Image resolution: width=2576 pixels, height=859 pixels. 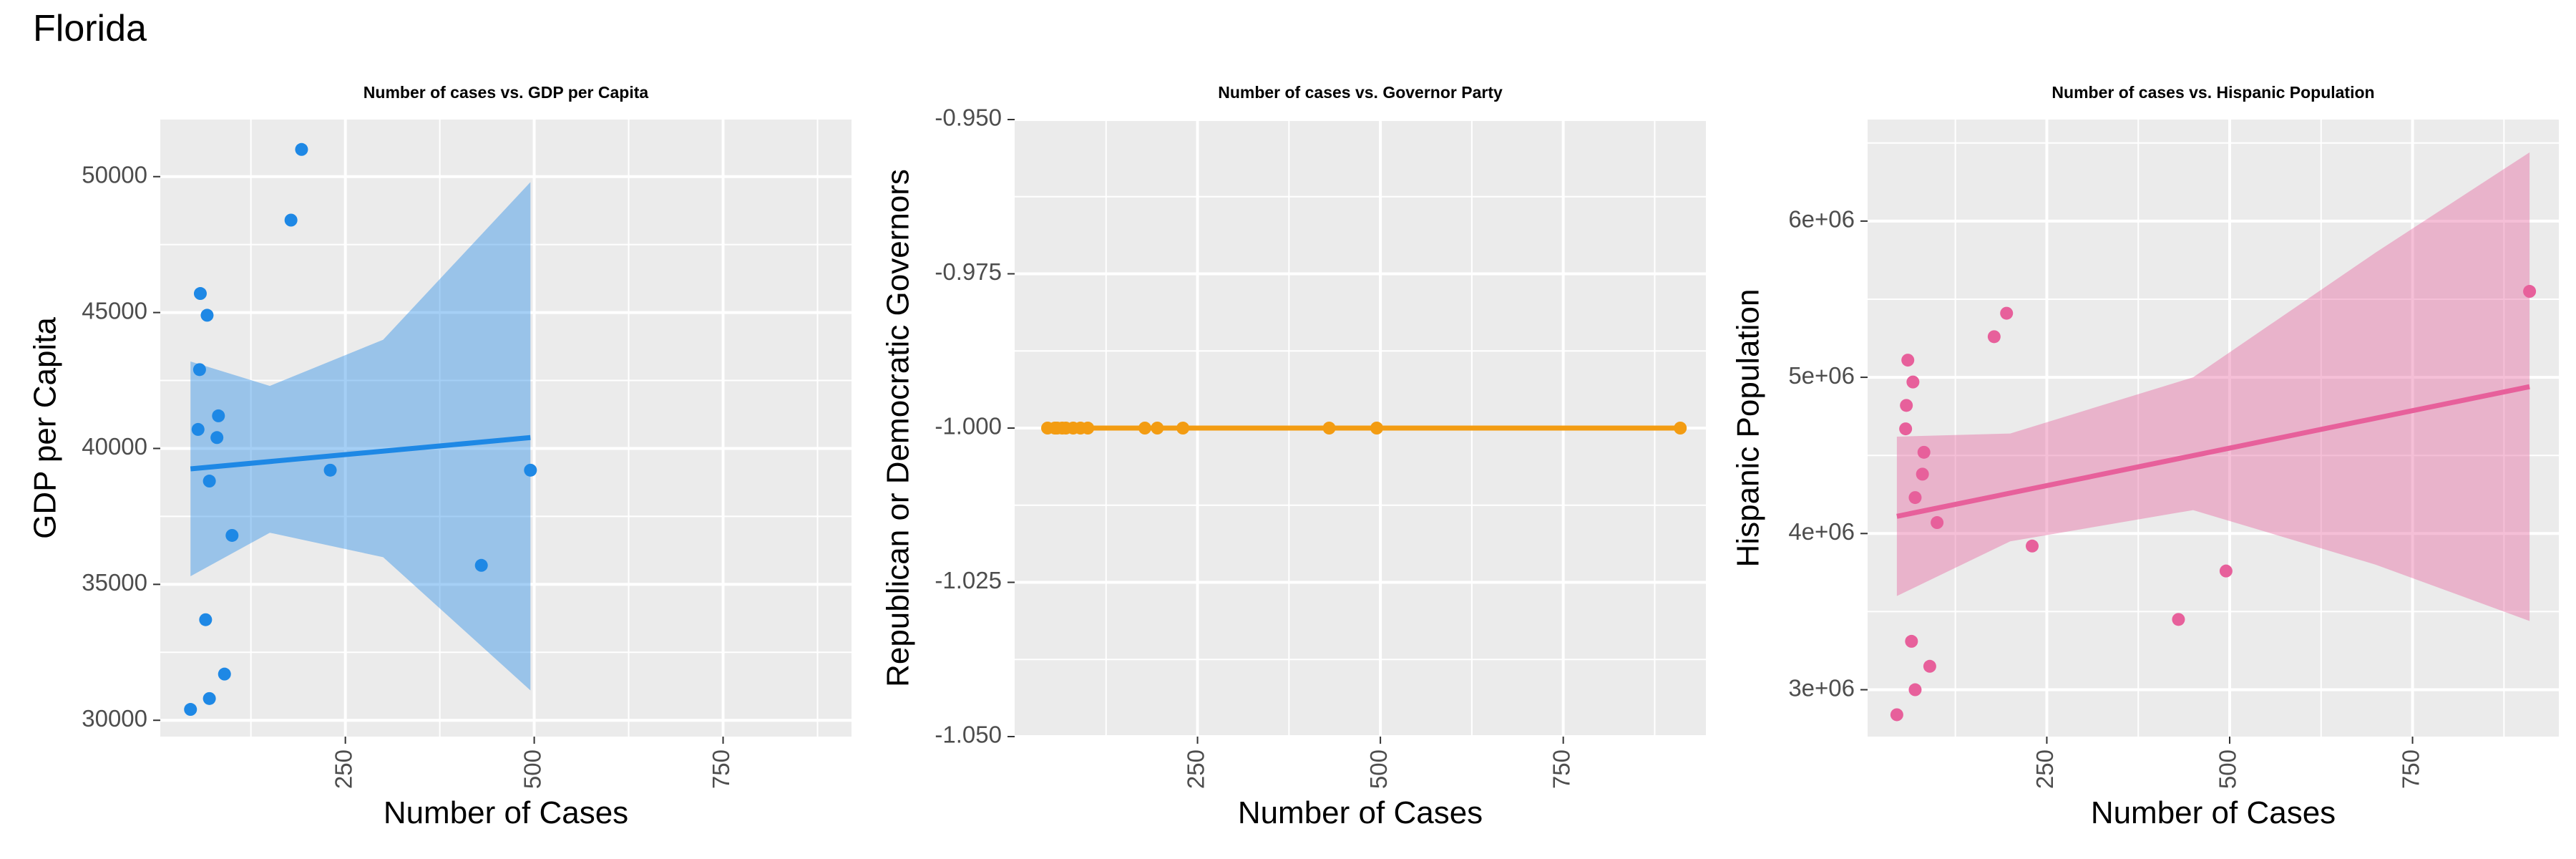 I want to click on y-tick-label: 5e+06, so click(x=1821, y=375).